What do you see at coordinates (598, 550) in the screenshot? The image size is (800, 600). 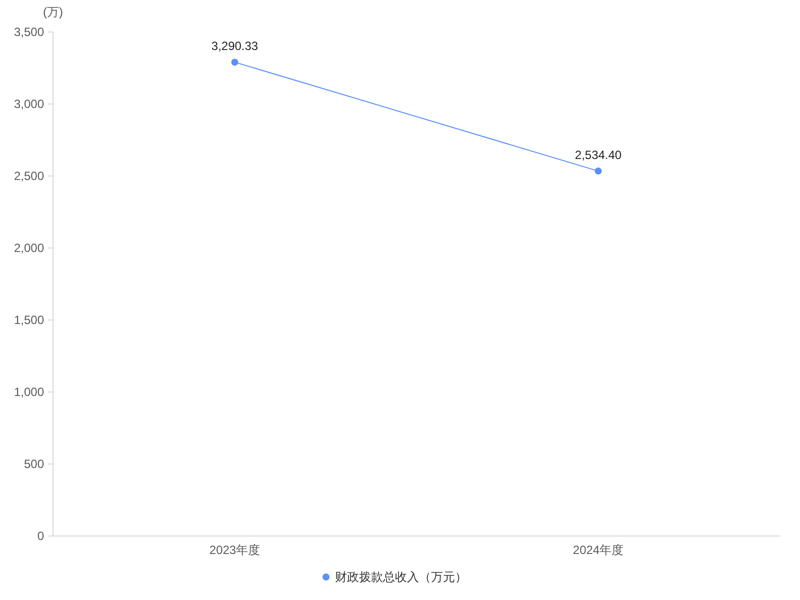 I see `x-tick-label: 2024年度` at bounding box center [598, 550].